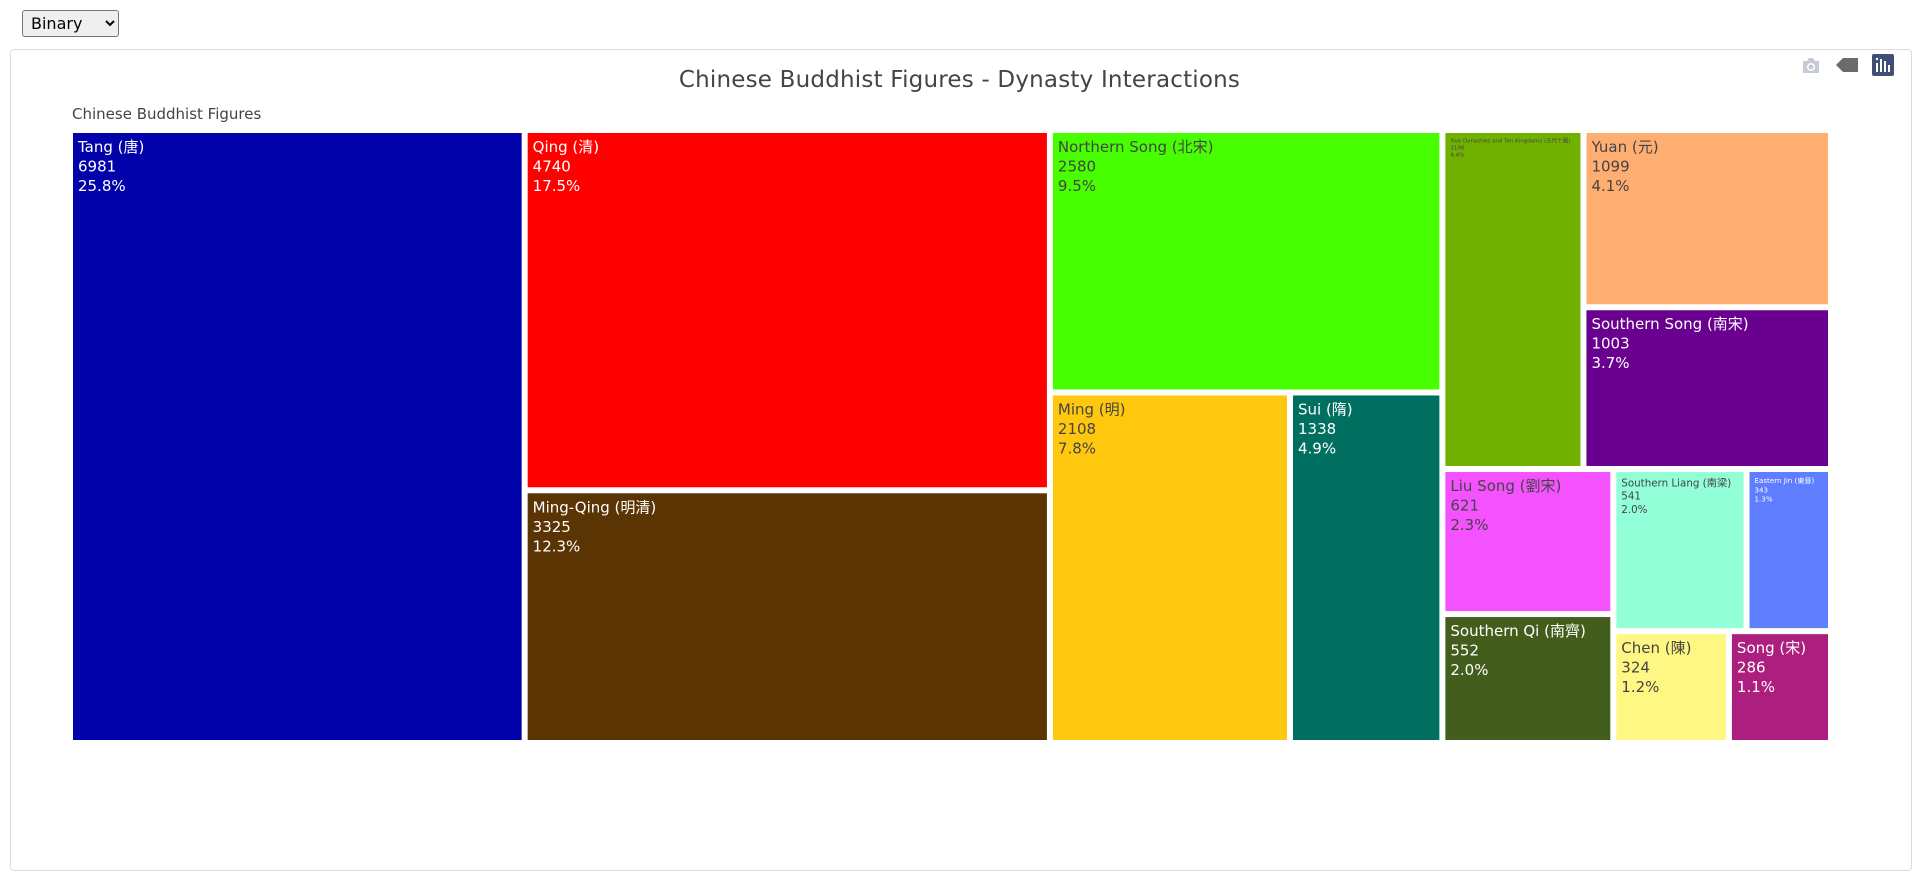  What do you see at coordinates (1077, 167) in the screenshot?
I see `treemap-tile-value: 2580` at bounding box center [1077, 167].